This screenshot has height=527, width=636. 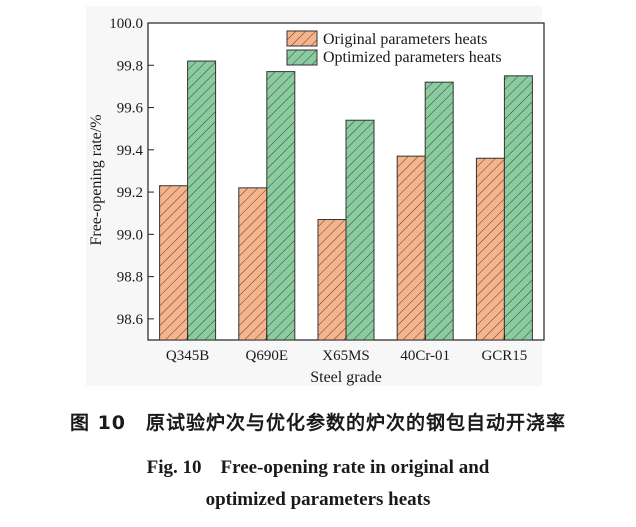 What do you see at coordinates (130, 278) in the screenshot?
I see `y-tick-label: 98.8` at bounding box center [130, 278].